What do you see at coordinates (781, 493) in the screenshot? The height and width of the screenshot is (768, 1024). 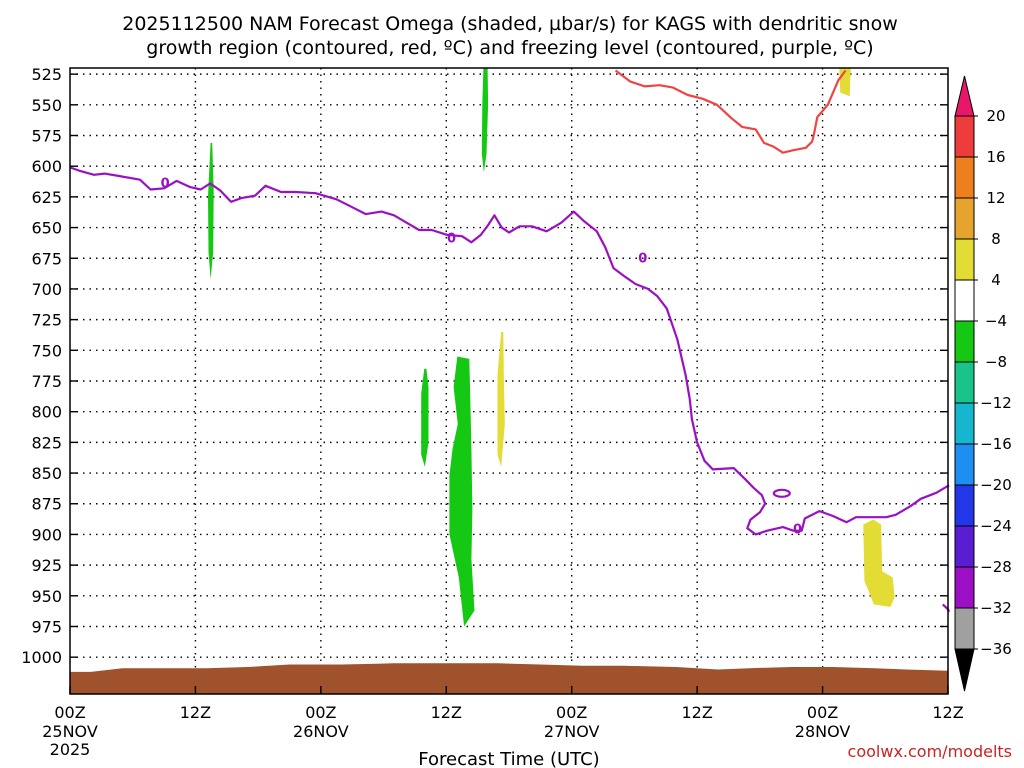 I see `freezing-level-closed-contour` at bounding box center [781, 493].